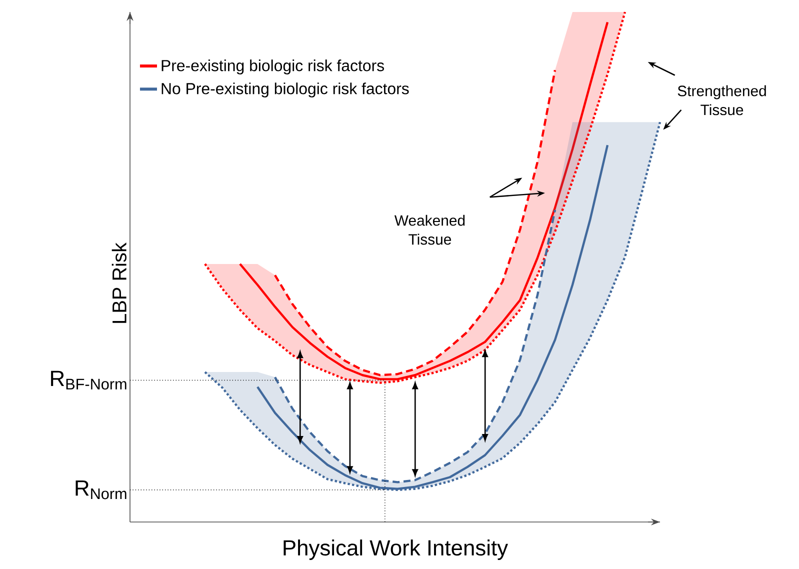 This screenshot has width=799, height=569. Describe the element at coordinates (88, 380) in the screenshot. I see `ref-line-label: R$_{BF-Norm}$` at that location.